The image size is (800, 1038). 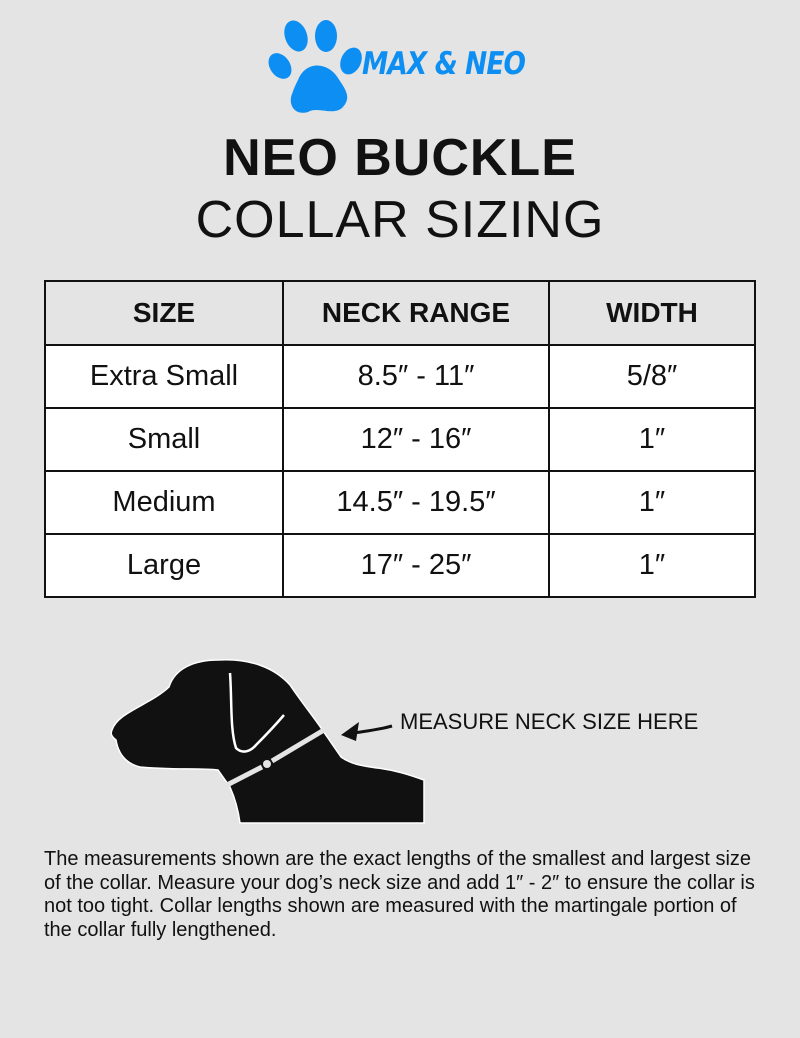 I want to click on measure-label: MEASURE NECK SIZE HERE, so click(x=549, y=721).